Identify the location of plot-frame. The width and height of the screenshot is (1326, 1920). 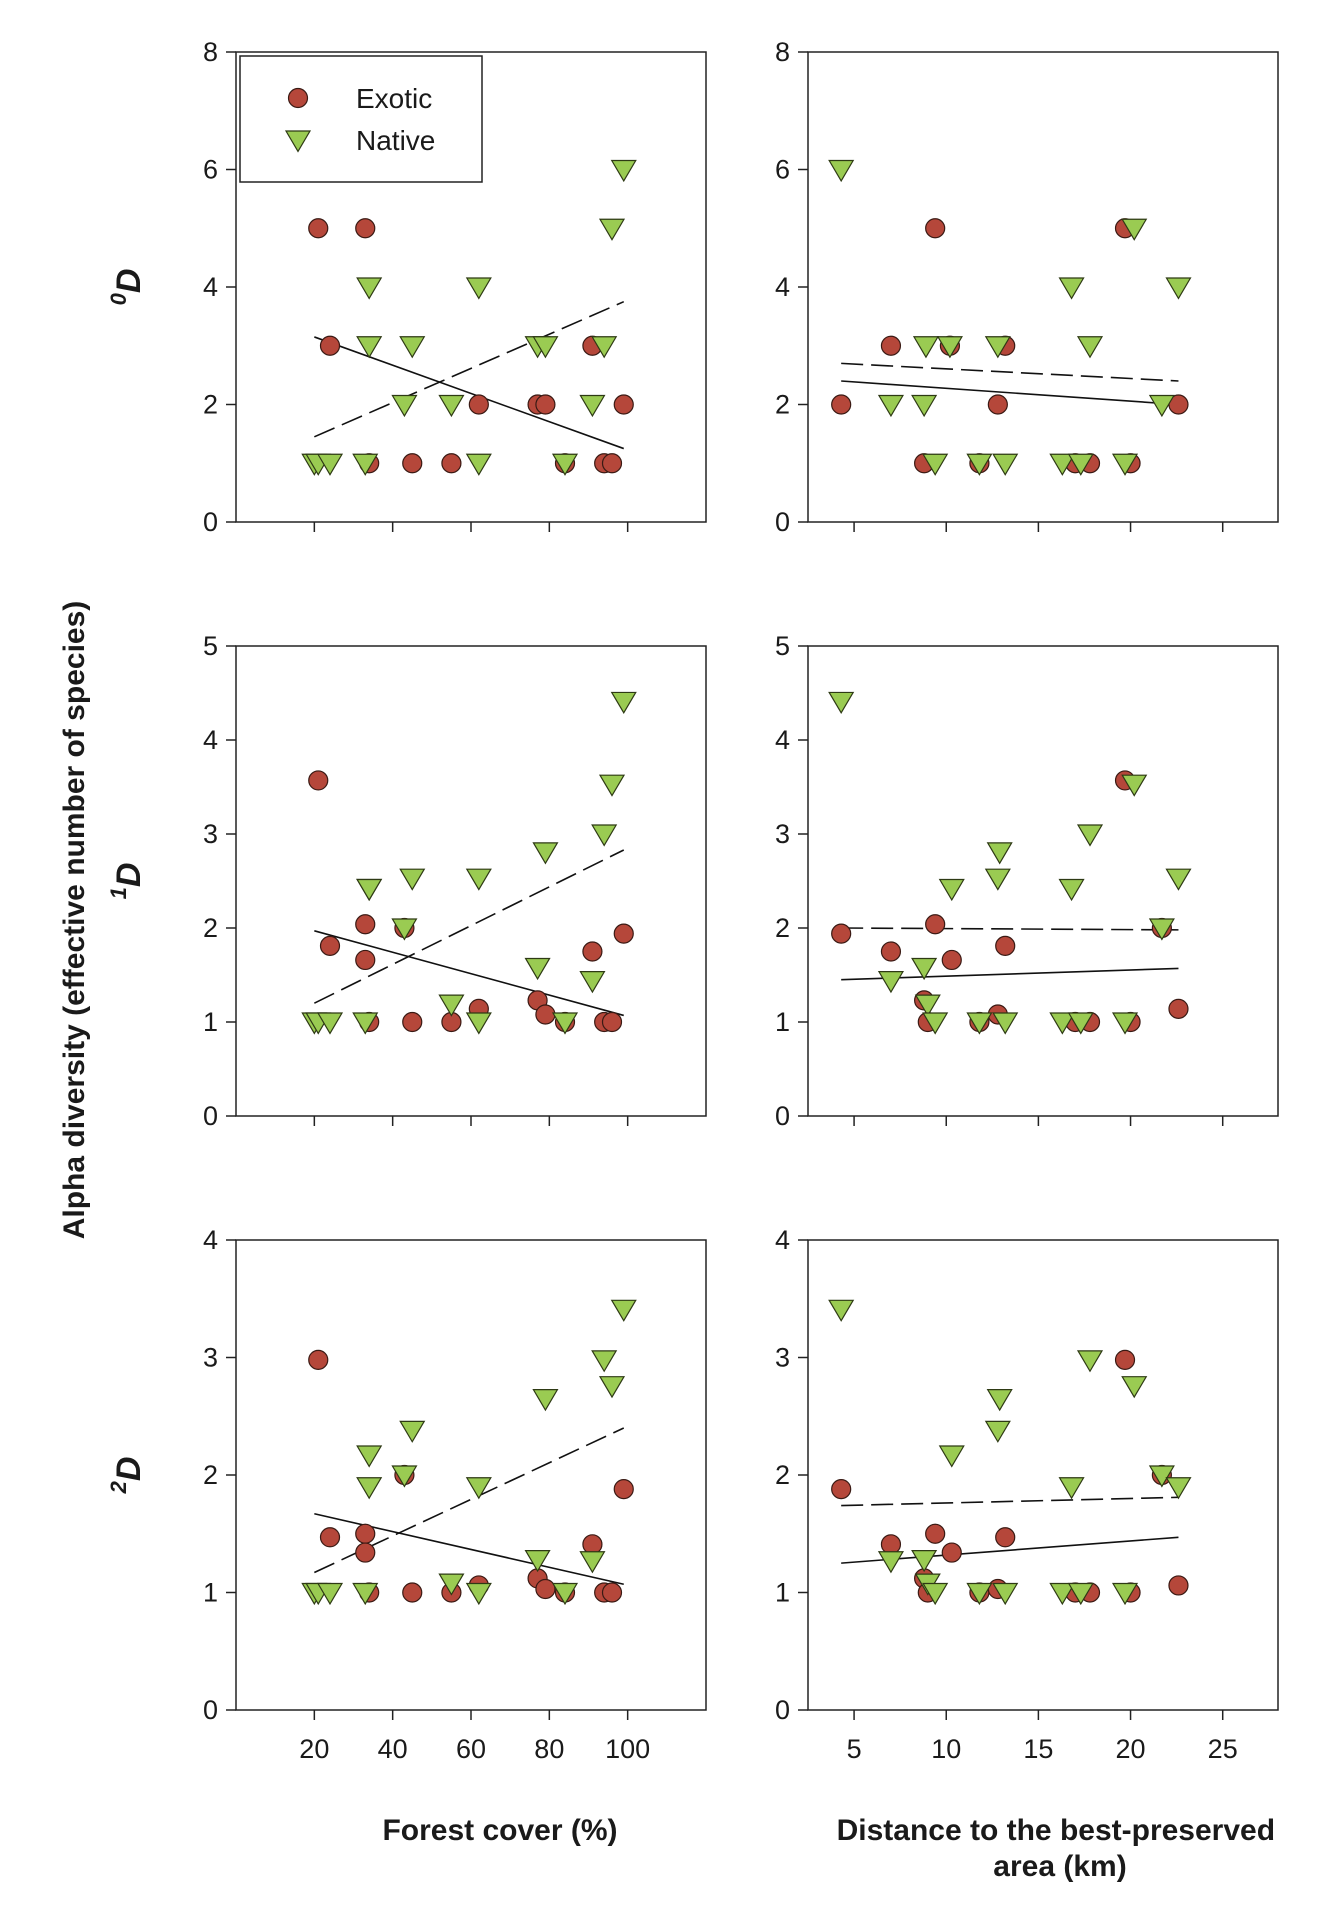
(1043, 1475).